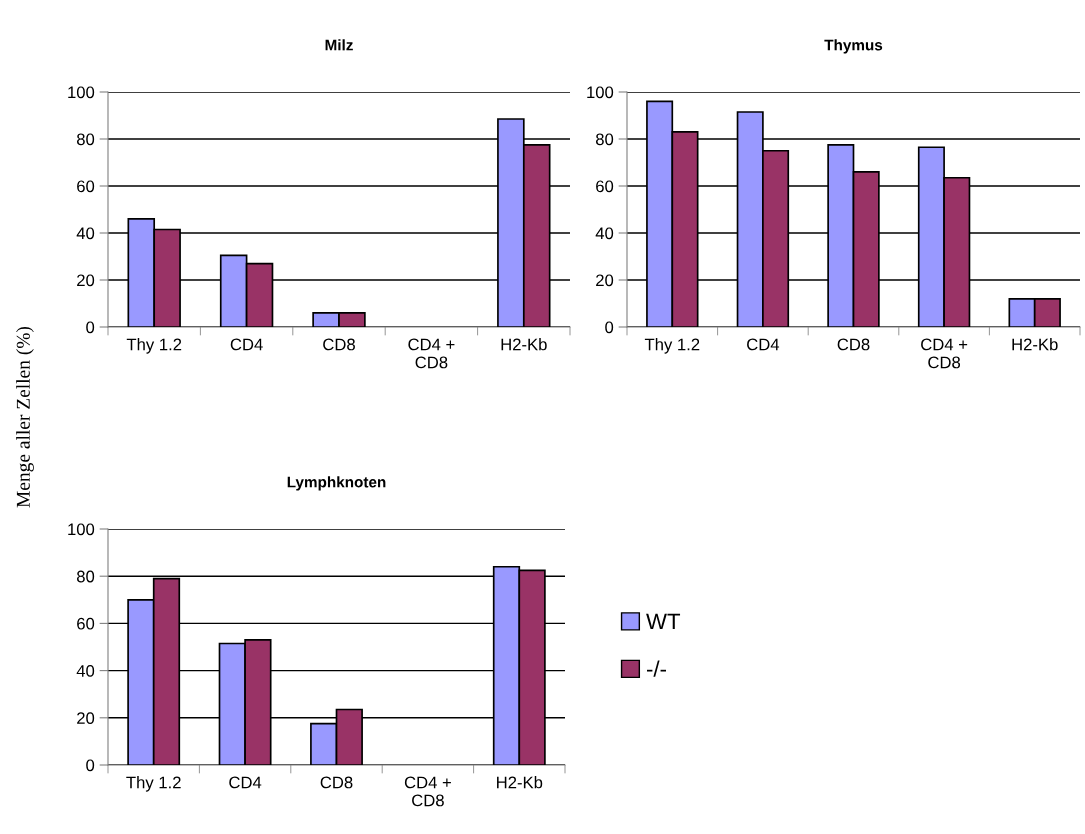 This screenshot has height=834, width=1085. What do you see at coordinates (25, 417) in the screenshot?
I see `y-axis-title: Menge aller Zellen (%)` at bounding box center [25, 417].